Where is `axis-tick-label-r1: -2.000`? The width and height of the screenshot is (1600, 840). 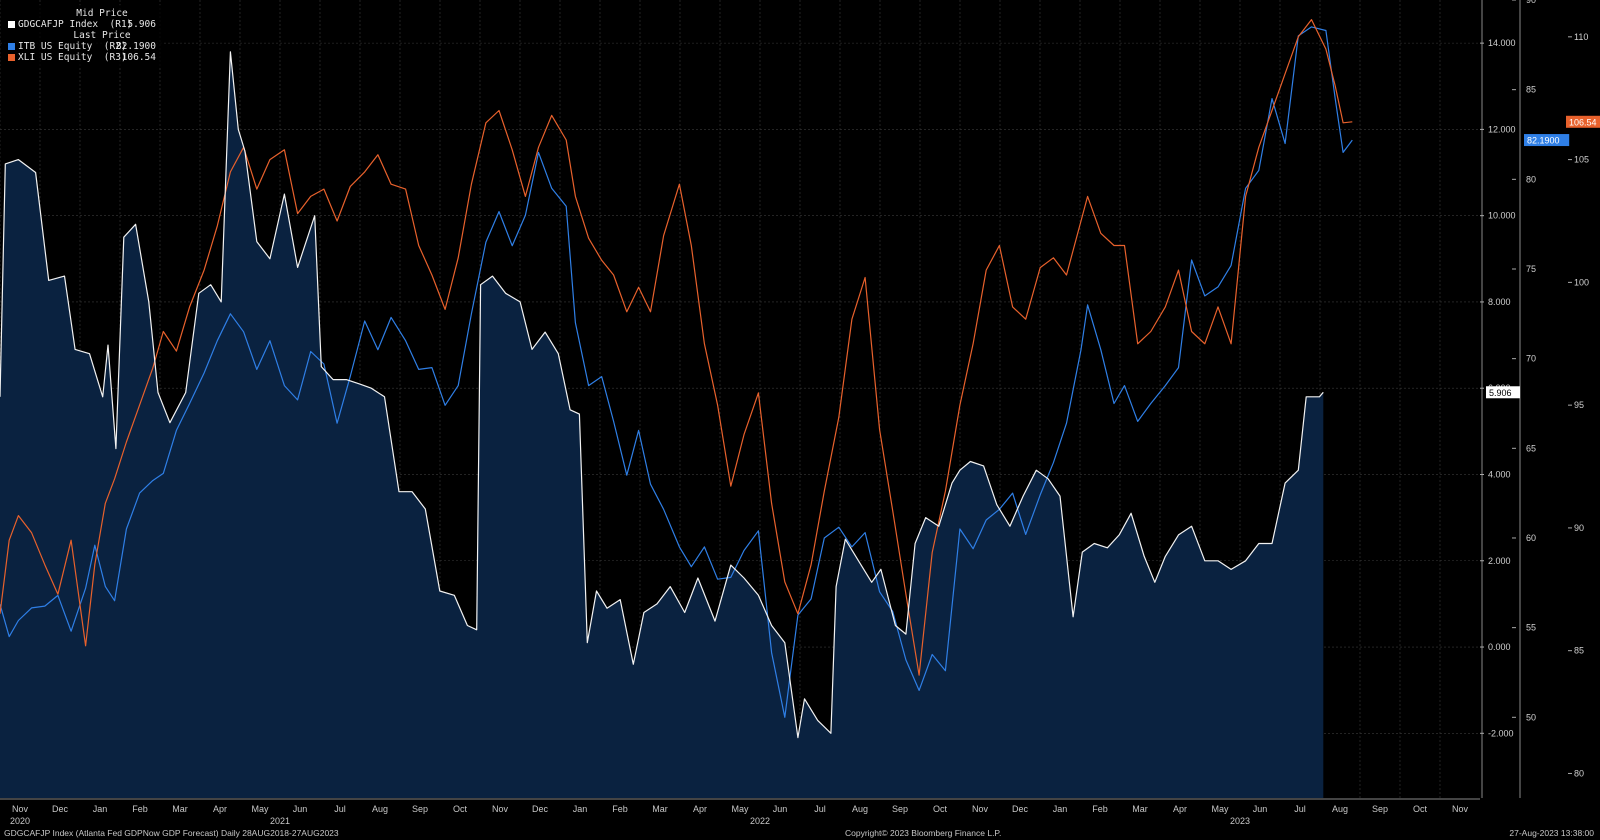 axis-tick-label-r1: -2.000 is located at coordinates (1501, 733).